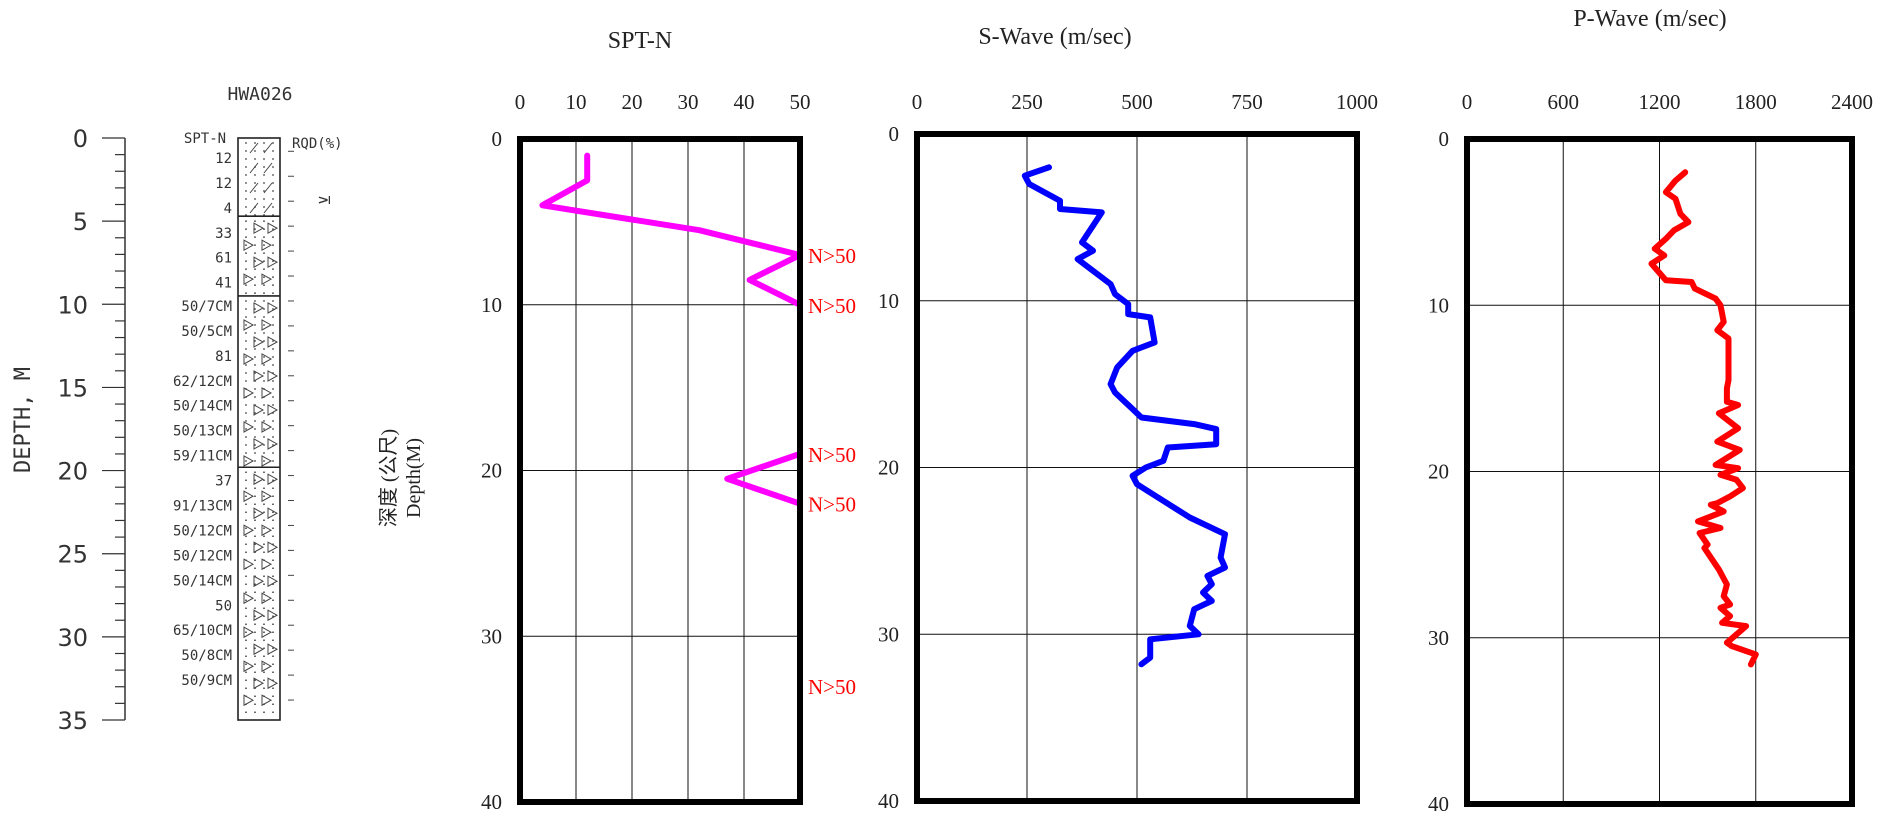 This screenshot has width=1879, height=815. What do you see at coordinates (688, 102) in the screenshot?
I see `x-tick-label: 30` at bounding box center [688, 102].